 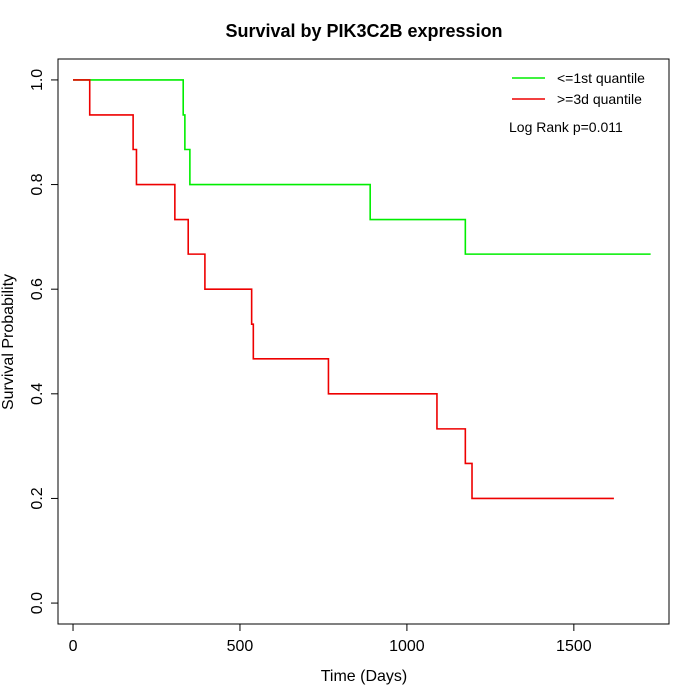 I want to click on y-axis: 0.0 0.2 0.4 0.6 0.8 1.0, so click(x=44, y=341).